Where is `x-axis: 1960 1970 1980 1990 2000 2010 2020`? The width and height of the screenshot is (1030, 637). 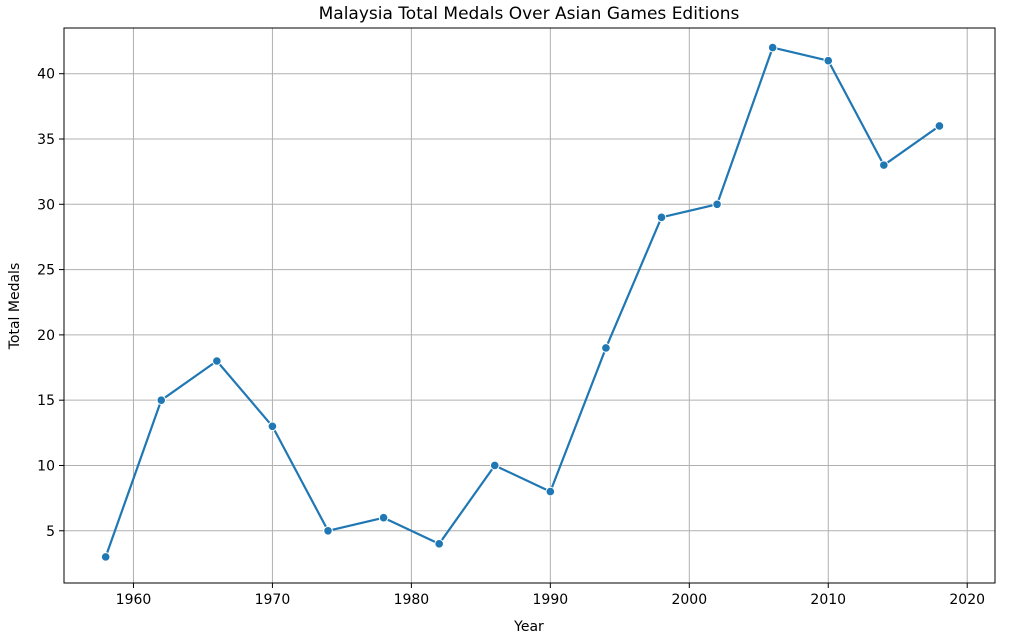 x-axis: 1960 1970 1980 1990 2000 2010 2020 is located at coordinates (550, 595).